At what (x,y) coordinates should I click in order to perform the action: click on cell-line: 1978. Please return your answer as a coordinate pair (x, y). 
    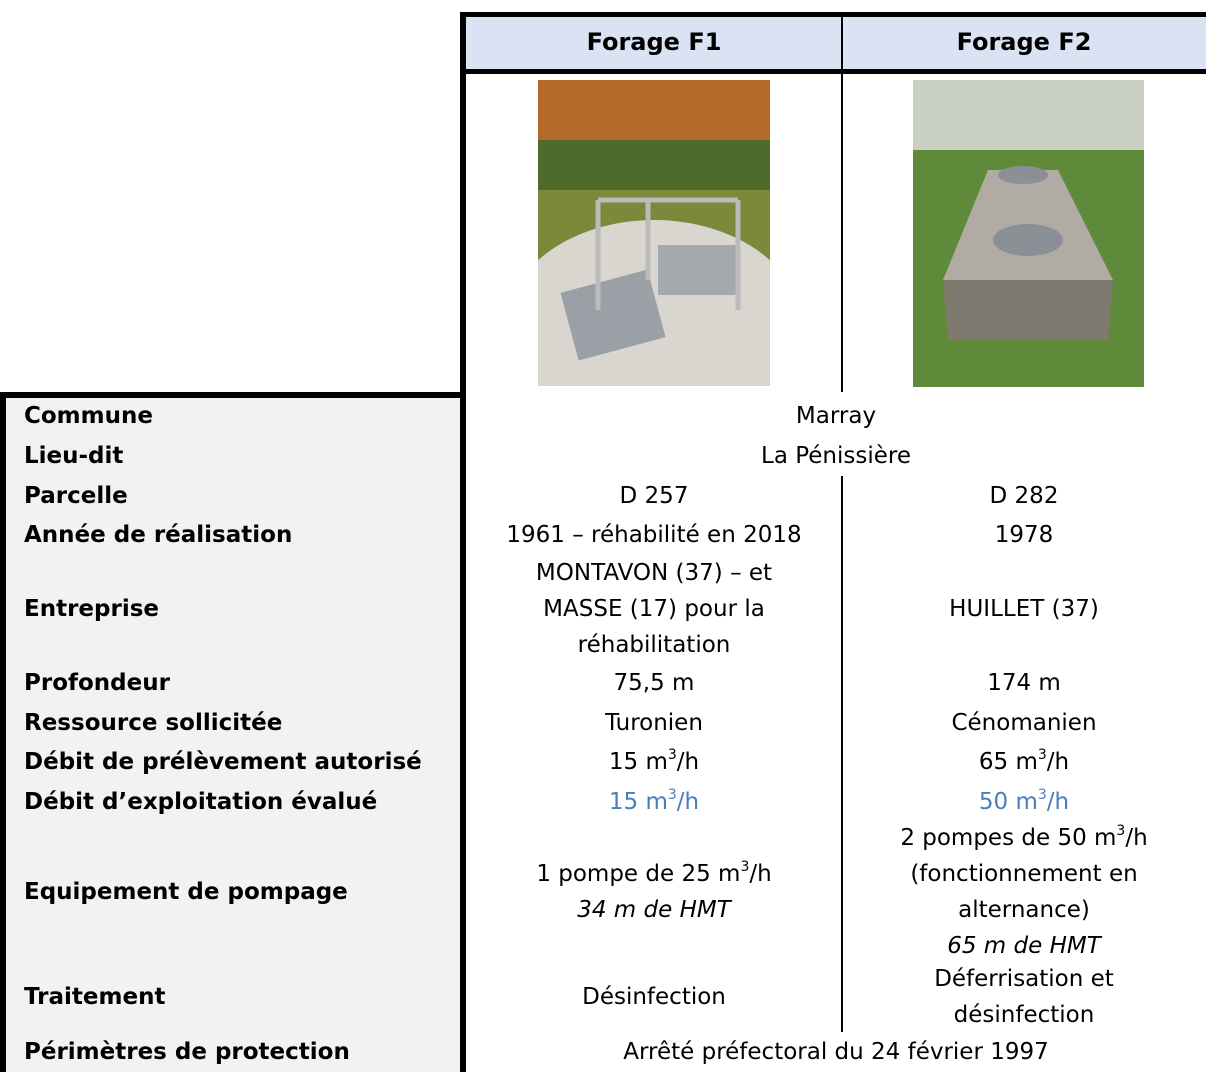
    Looking at the image, I should click on (1024, 535).